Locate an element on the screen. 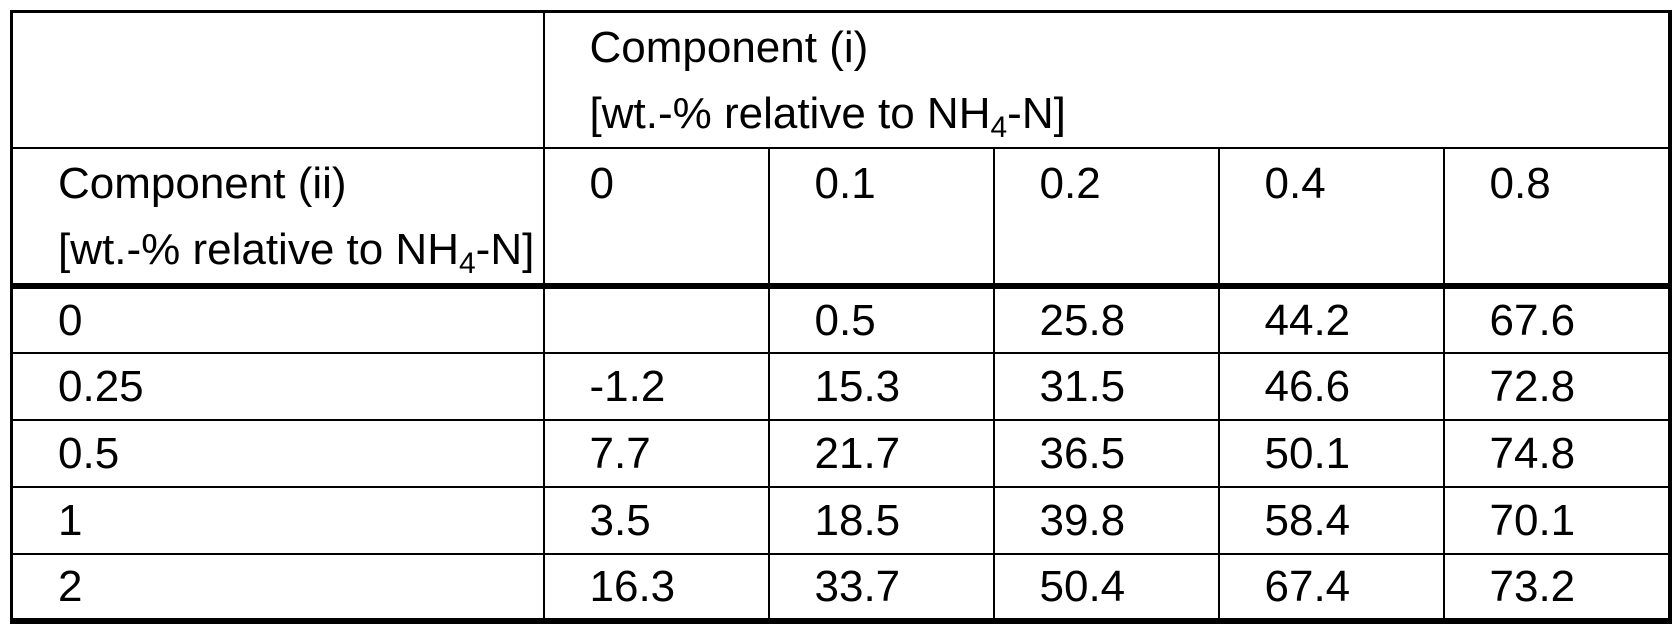  table-row: 0.5 7.7 21.7 36.5 50.1 74.8 is located at coordinates (840, 453).